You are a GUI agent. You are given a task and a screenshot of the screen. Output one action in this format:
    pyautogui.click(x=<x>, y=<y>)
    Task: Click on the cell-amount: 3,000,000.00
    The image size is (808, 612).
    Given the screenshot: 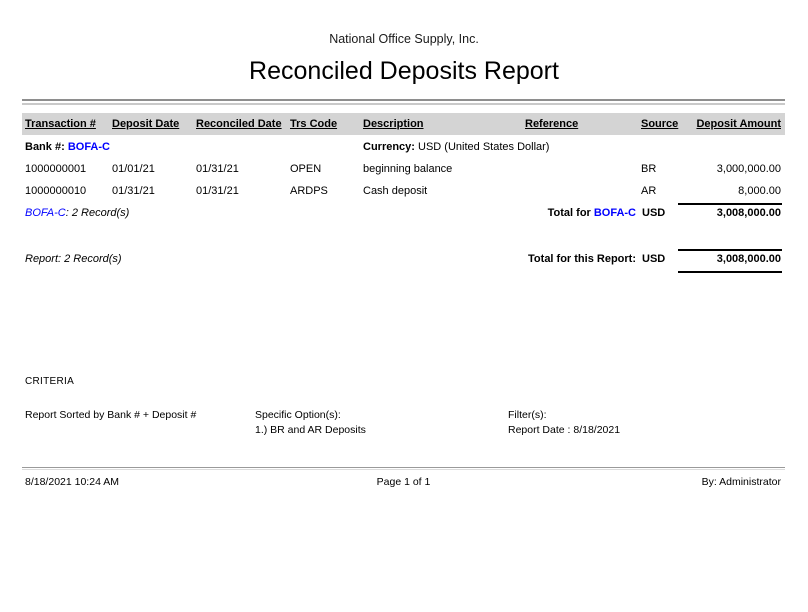 What is the action you would take?
    pyautogui.click(x=748, y=169)
    